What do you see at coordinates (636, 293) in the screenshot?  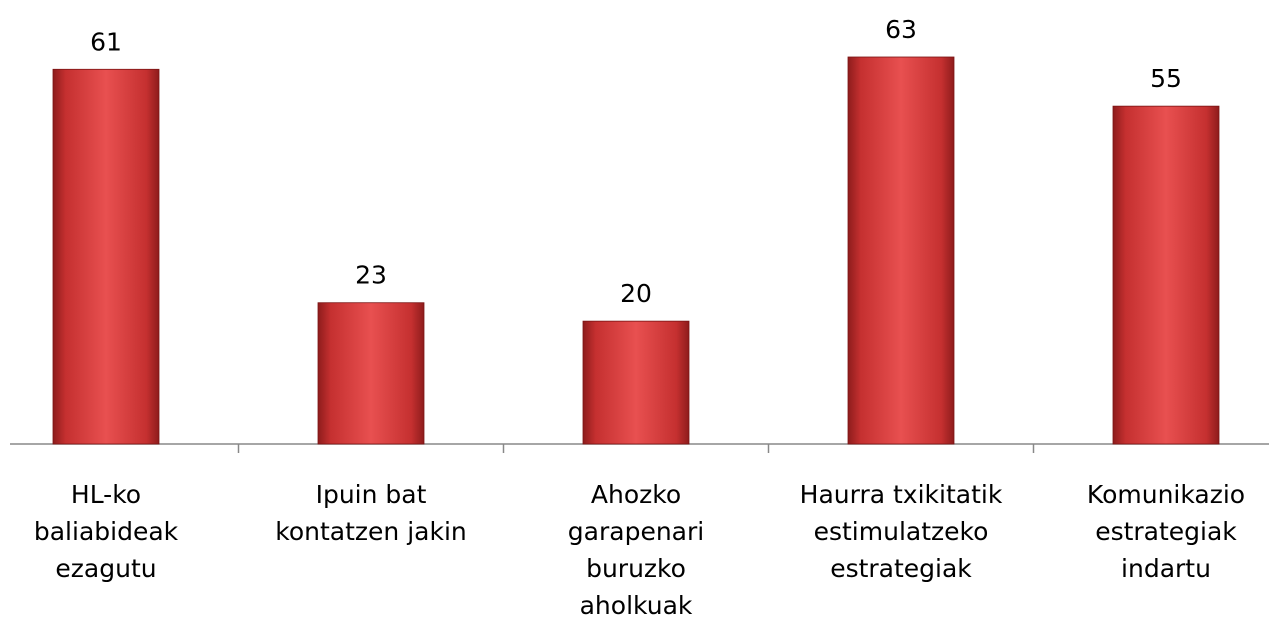 I see `value-label: 20` at bounding box center [636, 293].